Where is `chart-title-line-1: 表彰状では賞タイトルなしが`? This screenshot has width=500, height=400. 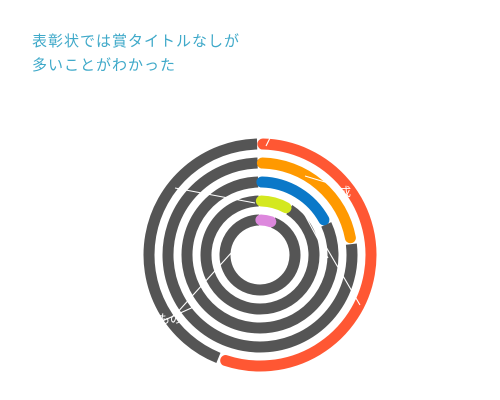 chart-title-line-1: 表彰状では賞タイトルなしが is located at coordinates (136, 41).